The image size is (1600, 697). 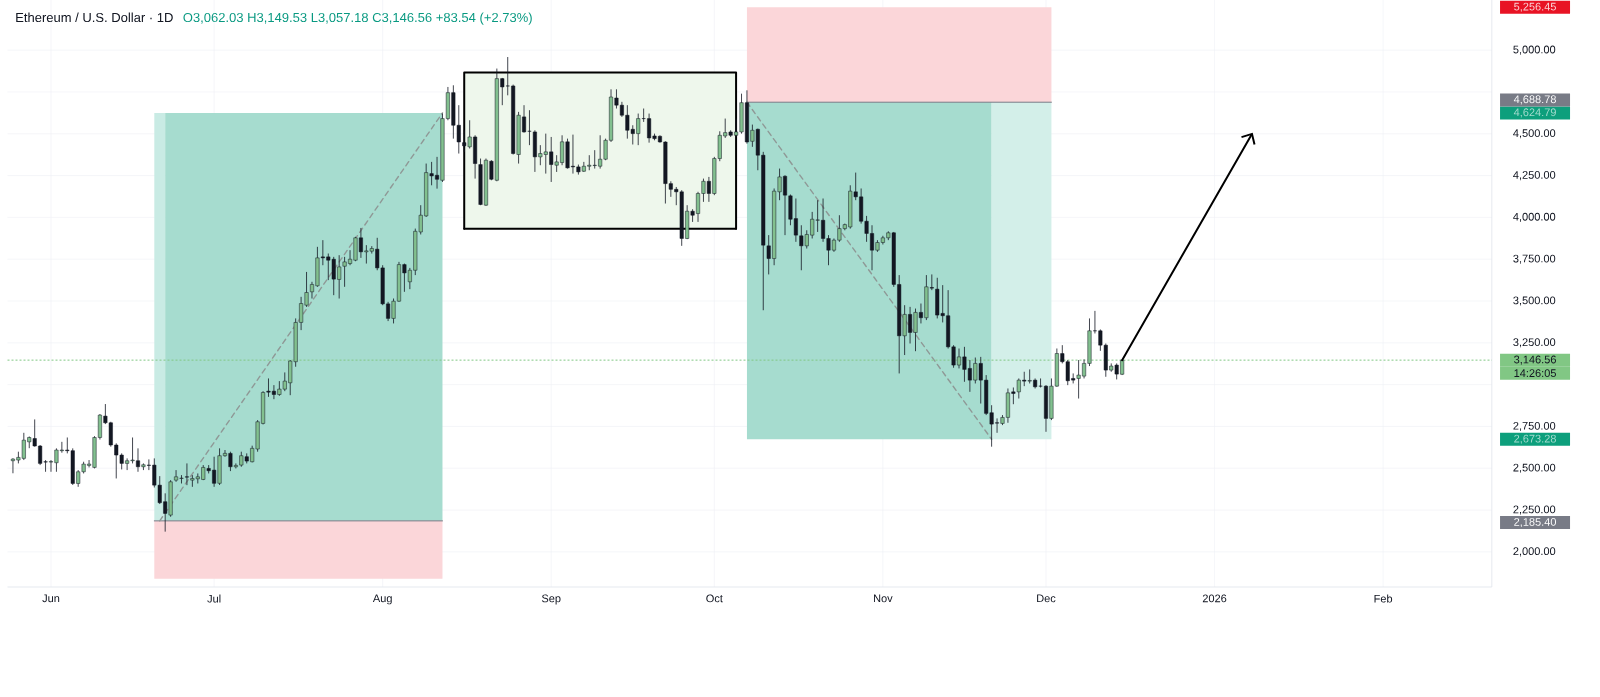 What do you see at coordinates (883, 598) in the screenshot?
I see `x-tick-label: Nov` at bounding box center [883, 598].